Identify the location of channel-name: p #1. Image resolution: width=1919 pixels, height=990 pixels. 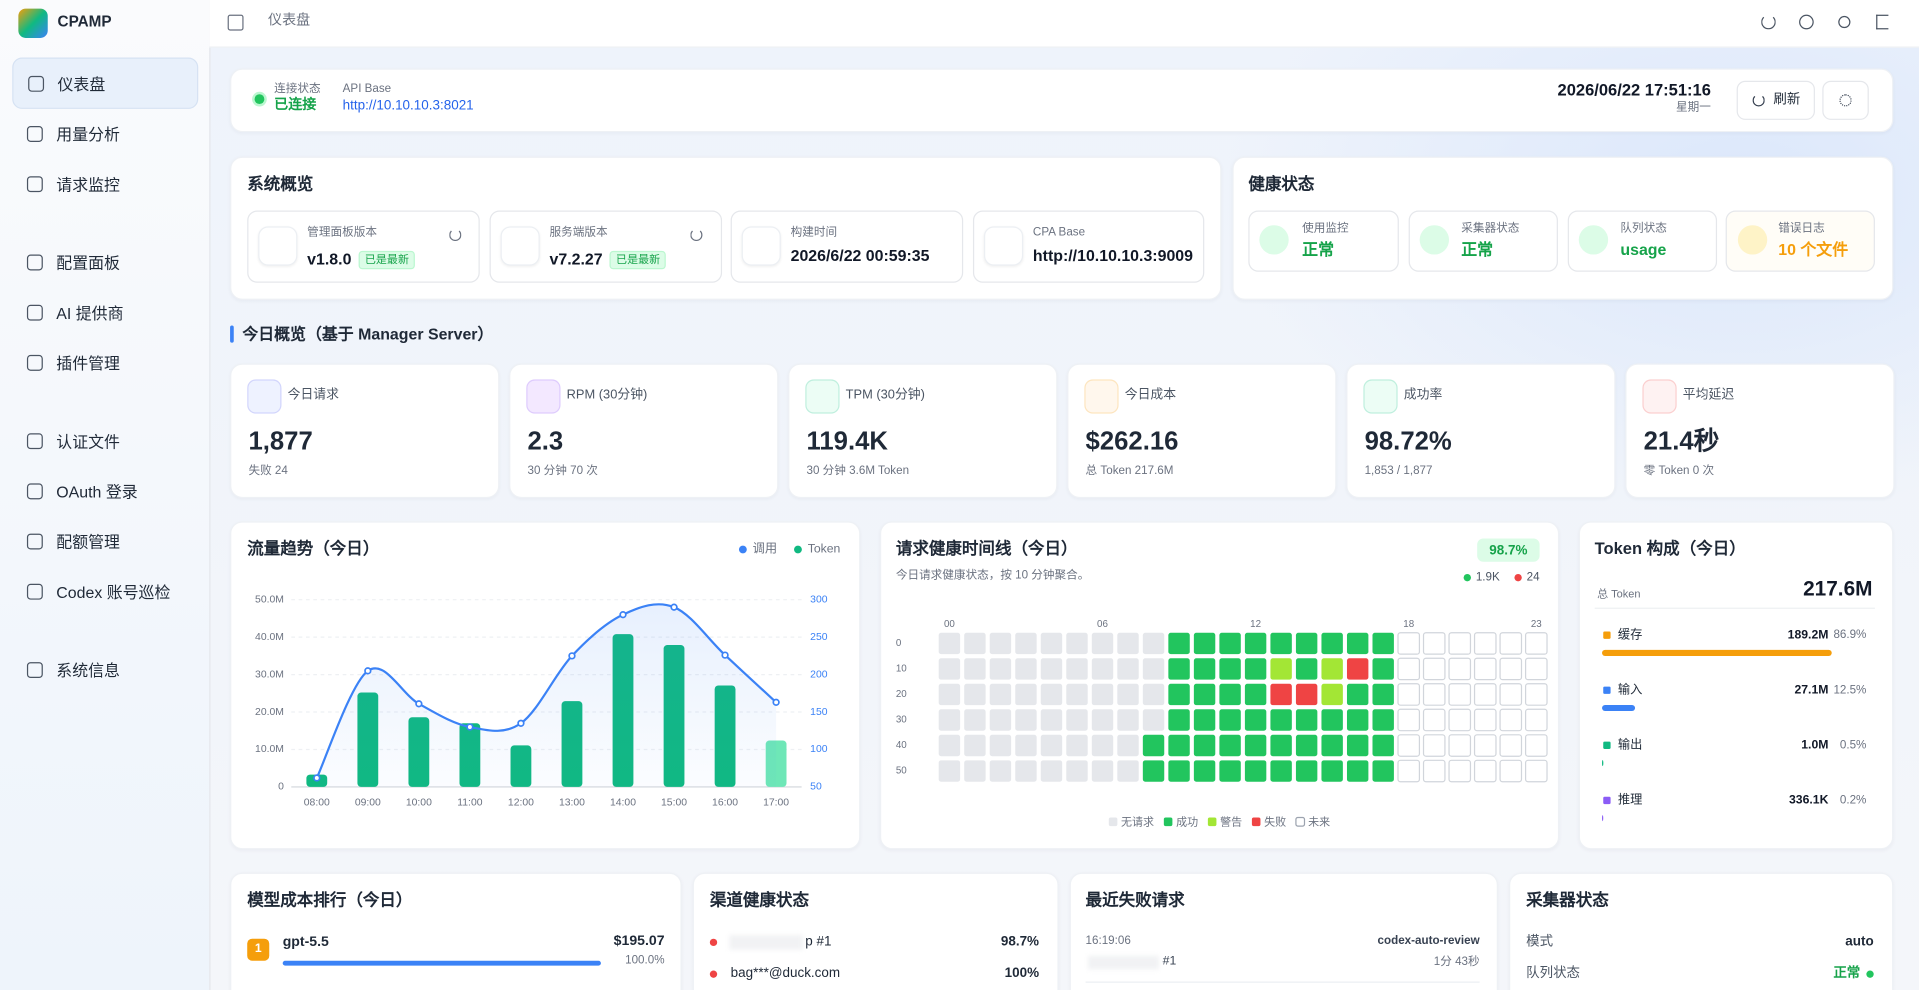
(818, 941).